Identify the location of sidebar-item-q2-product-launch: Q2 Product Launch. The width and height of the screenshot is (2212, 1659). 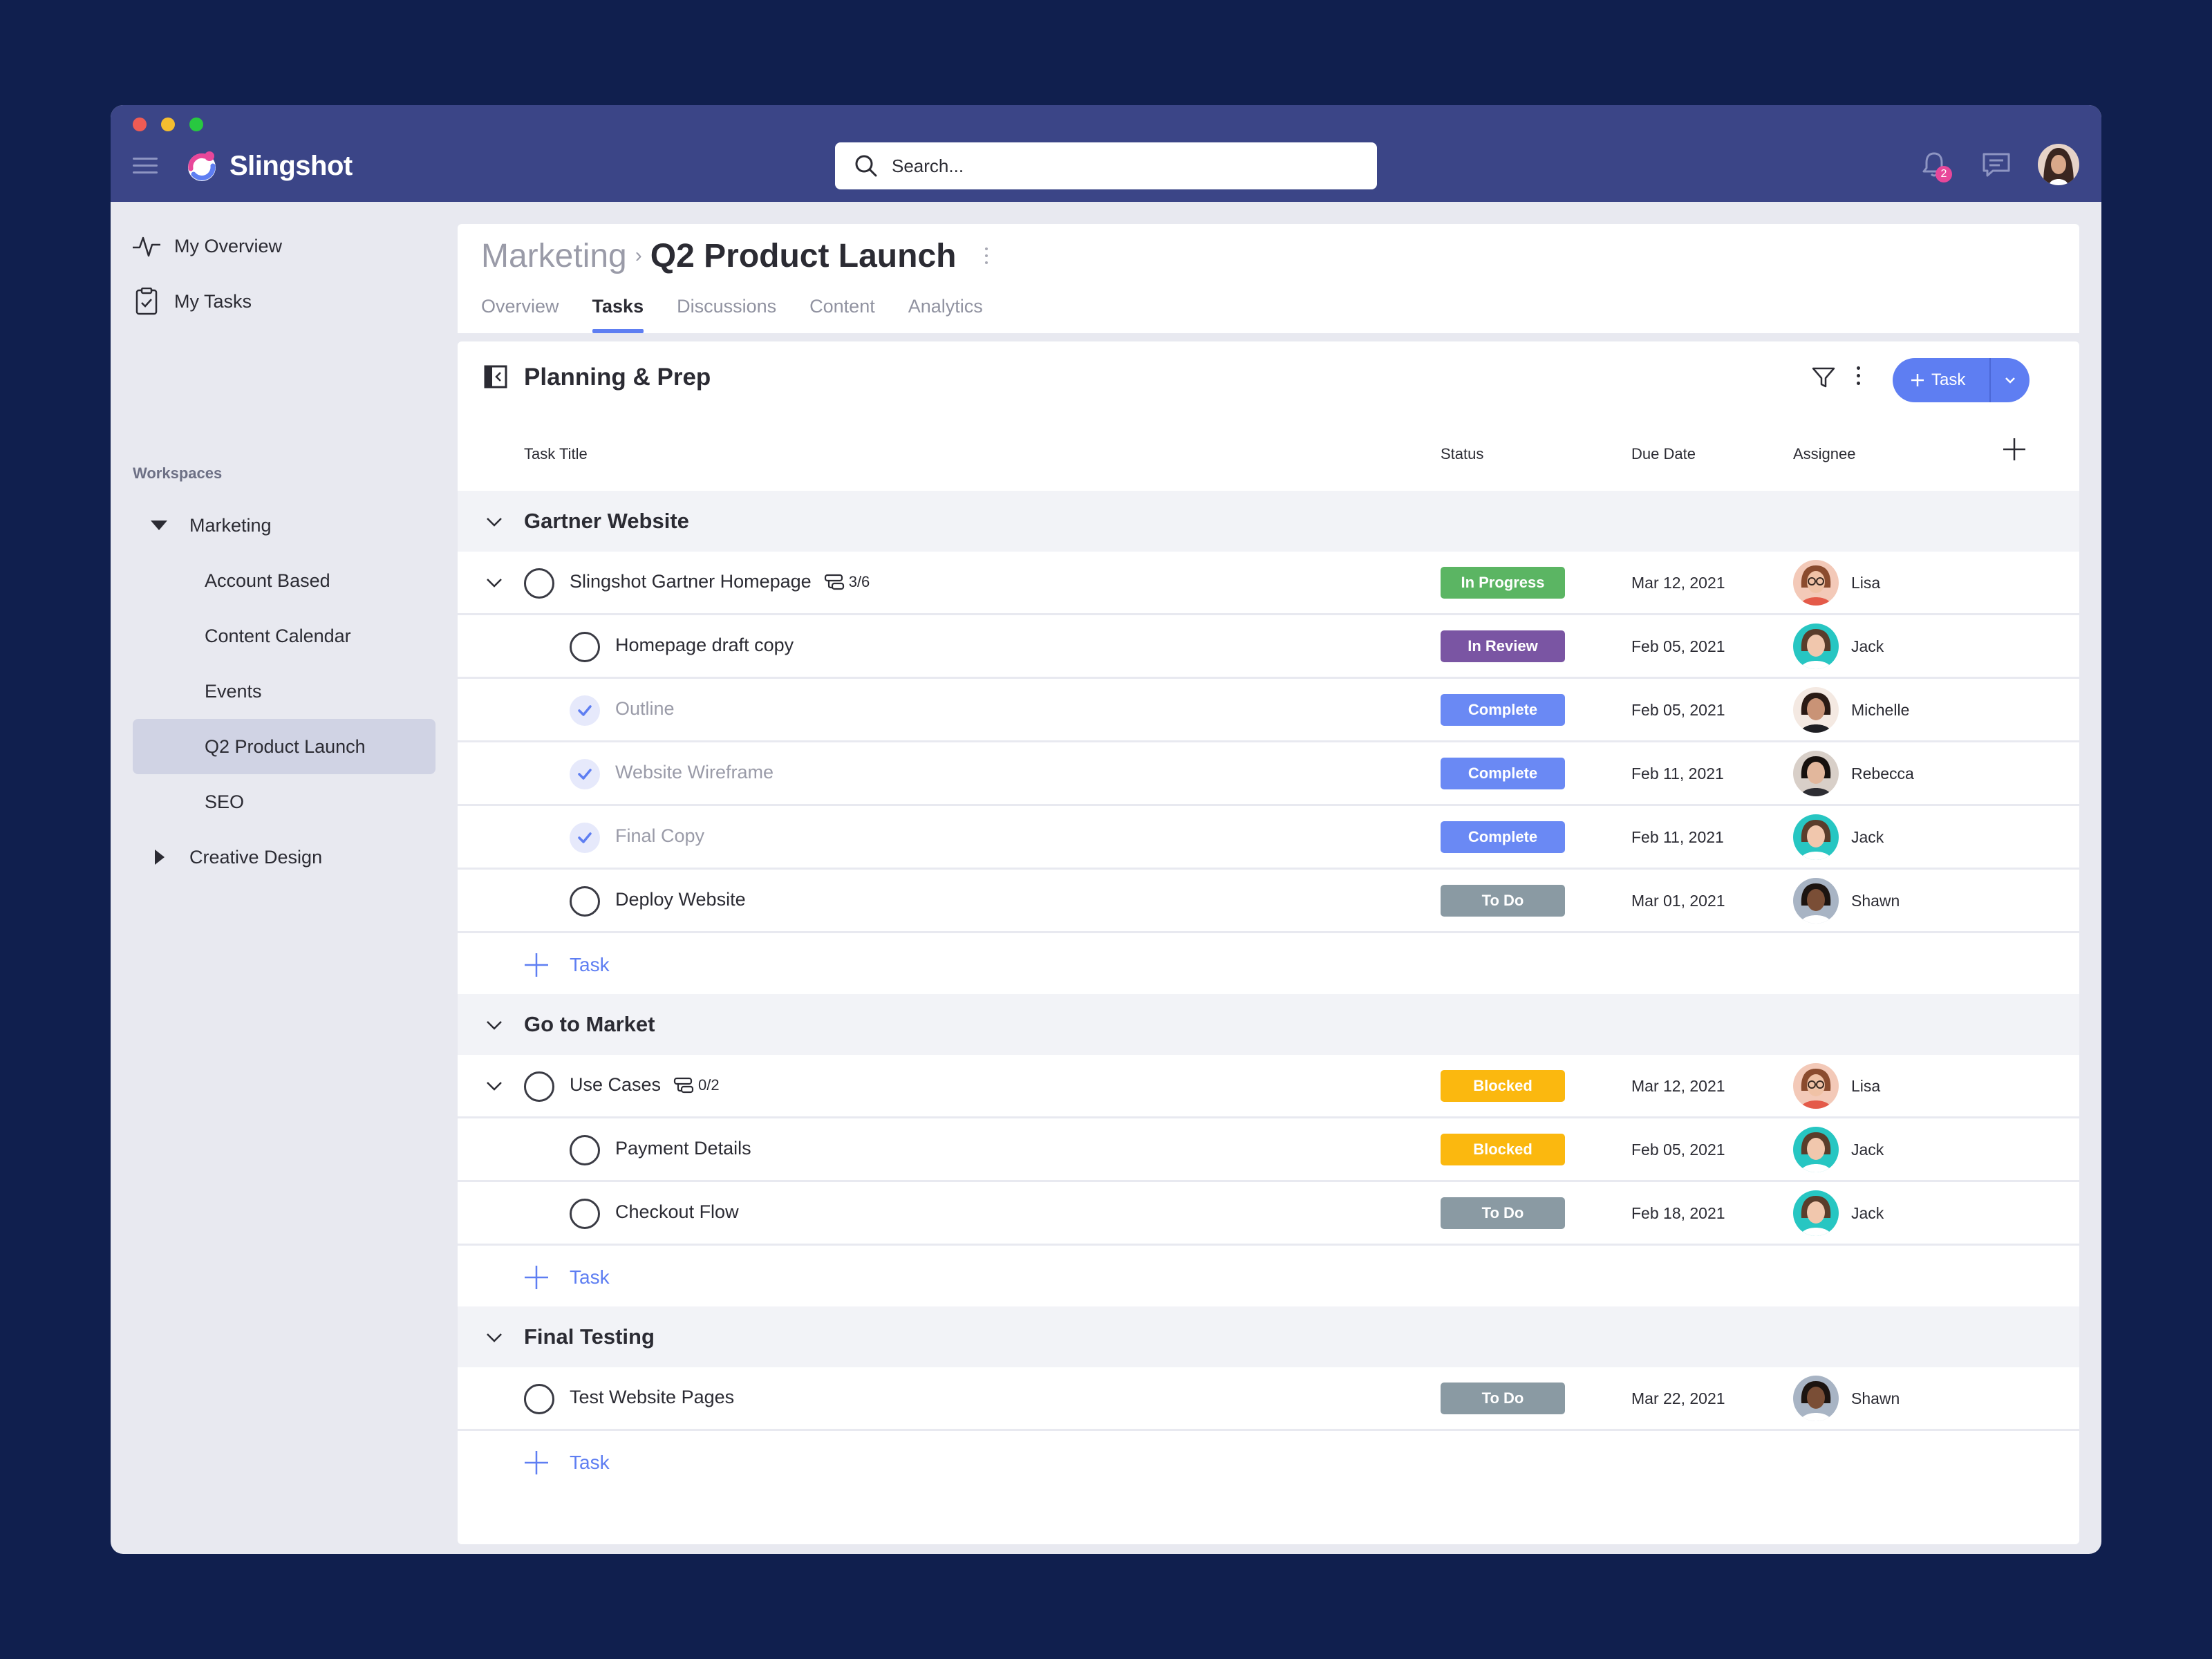
(284, 746).